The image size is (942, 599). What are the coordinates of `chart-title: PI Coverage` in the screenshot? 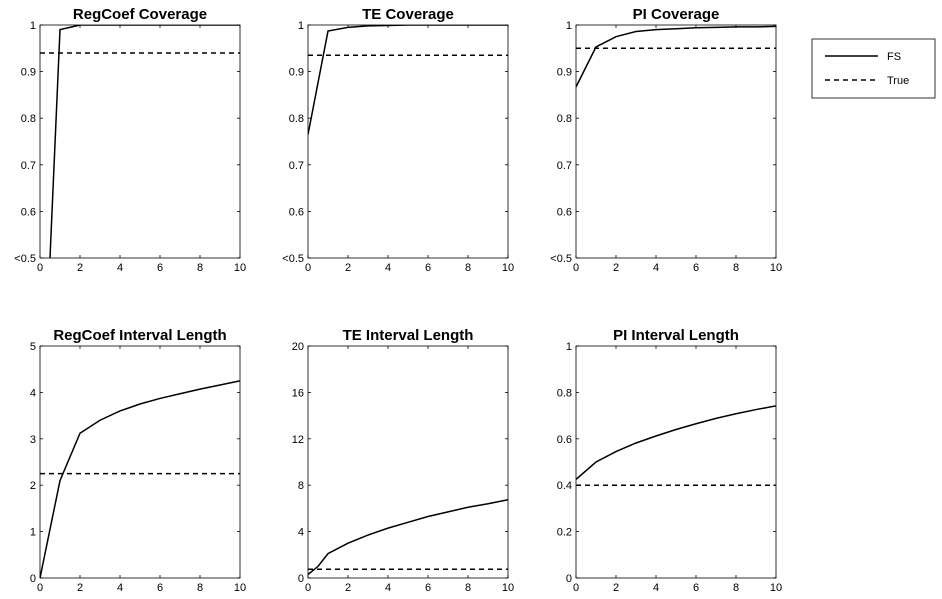 It's located at (676, 14).